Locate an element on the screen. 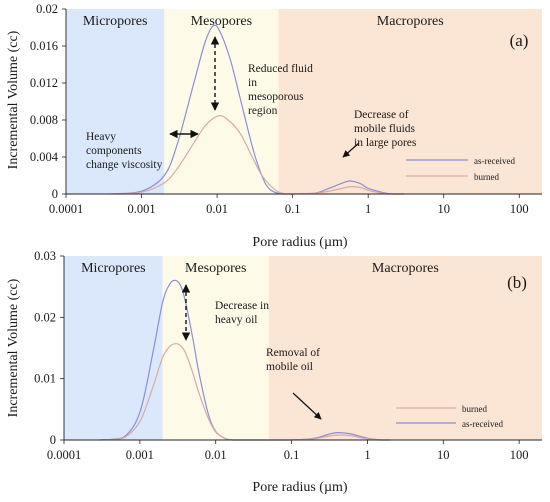 The width and height of the screenshot is (550, 502). annotation-mobile-fluids: Decrease of mobile fluids in large pores is located at coordinates (386, 129).